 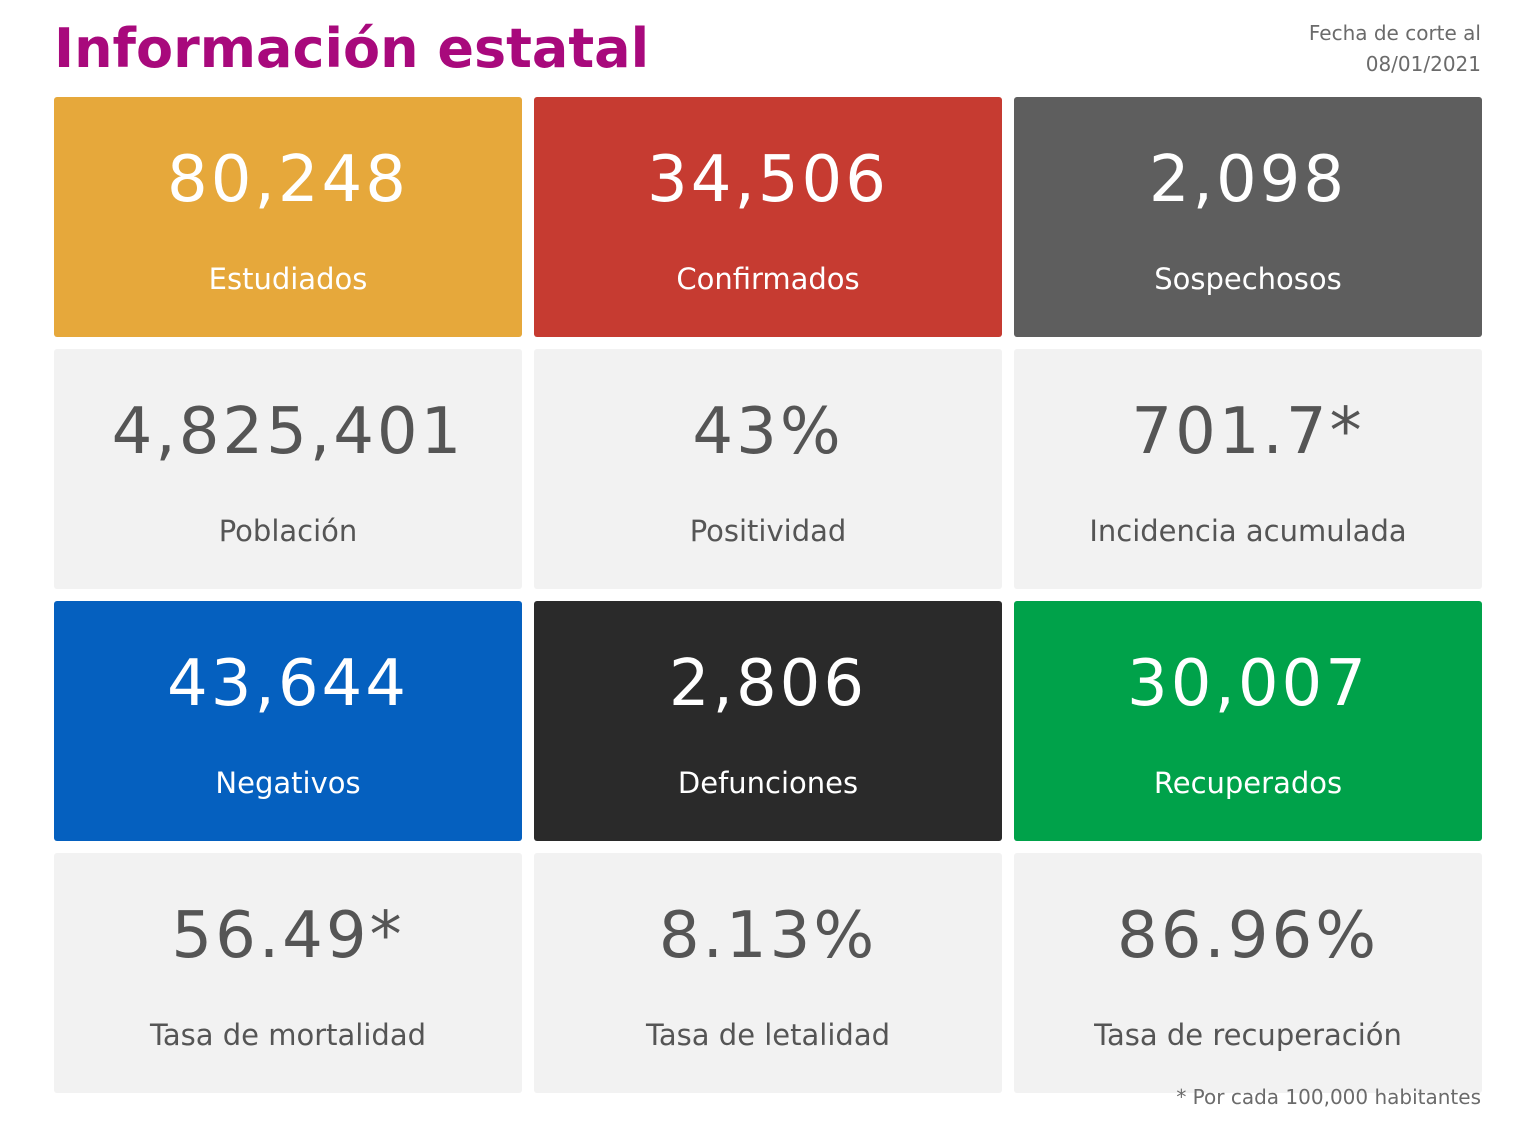 I want to click on card-positividad: 43% Positividad, so click(x=768, y=469).